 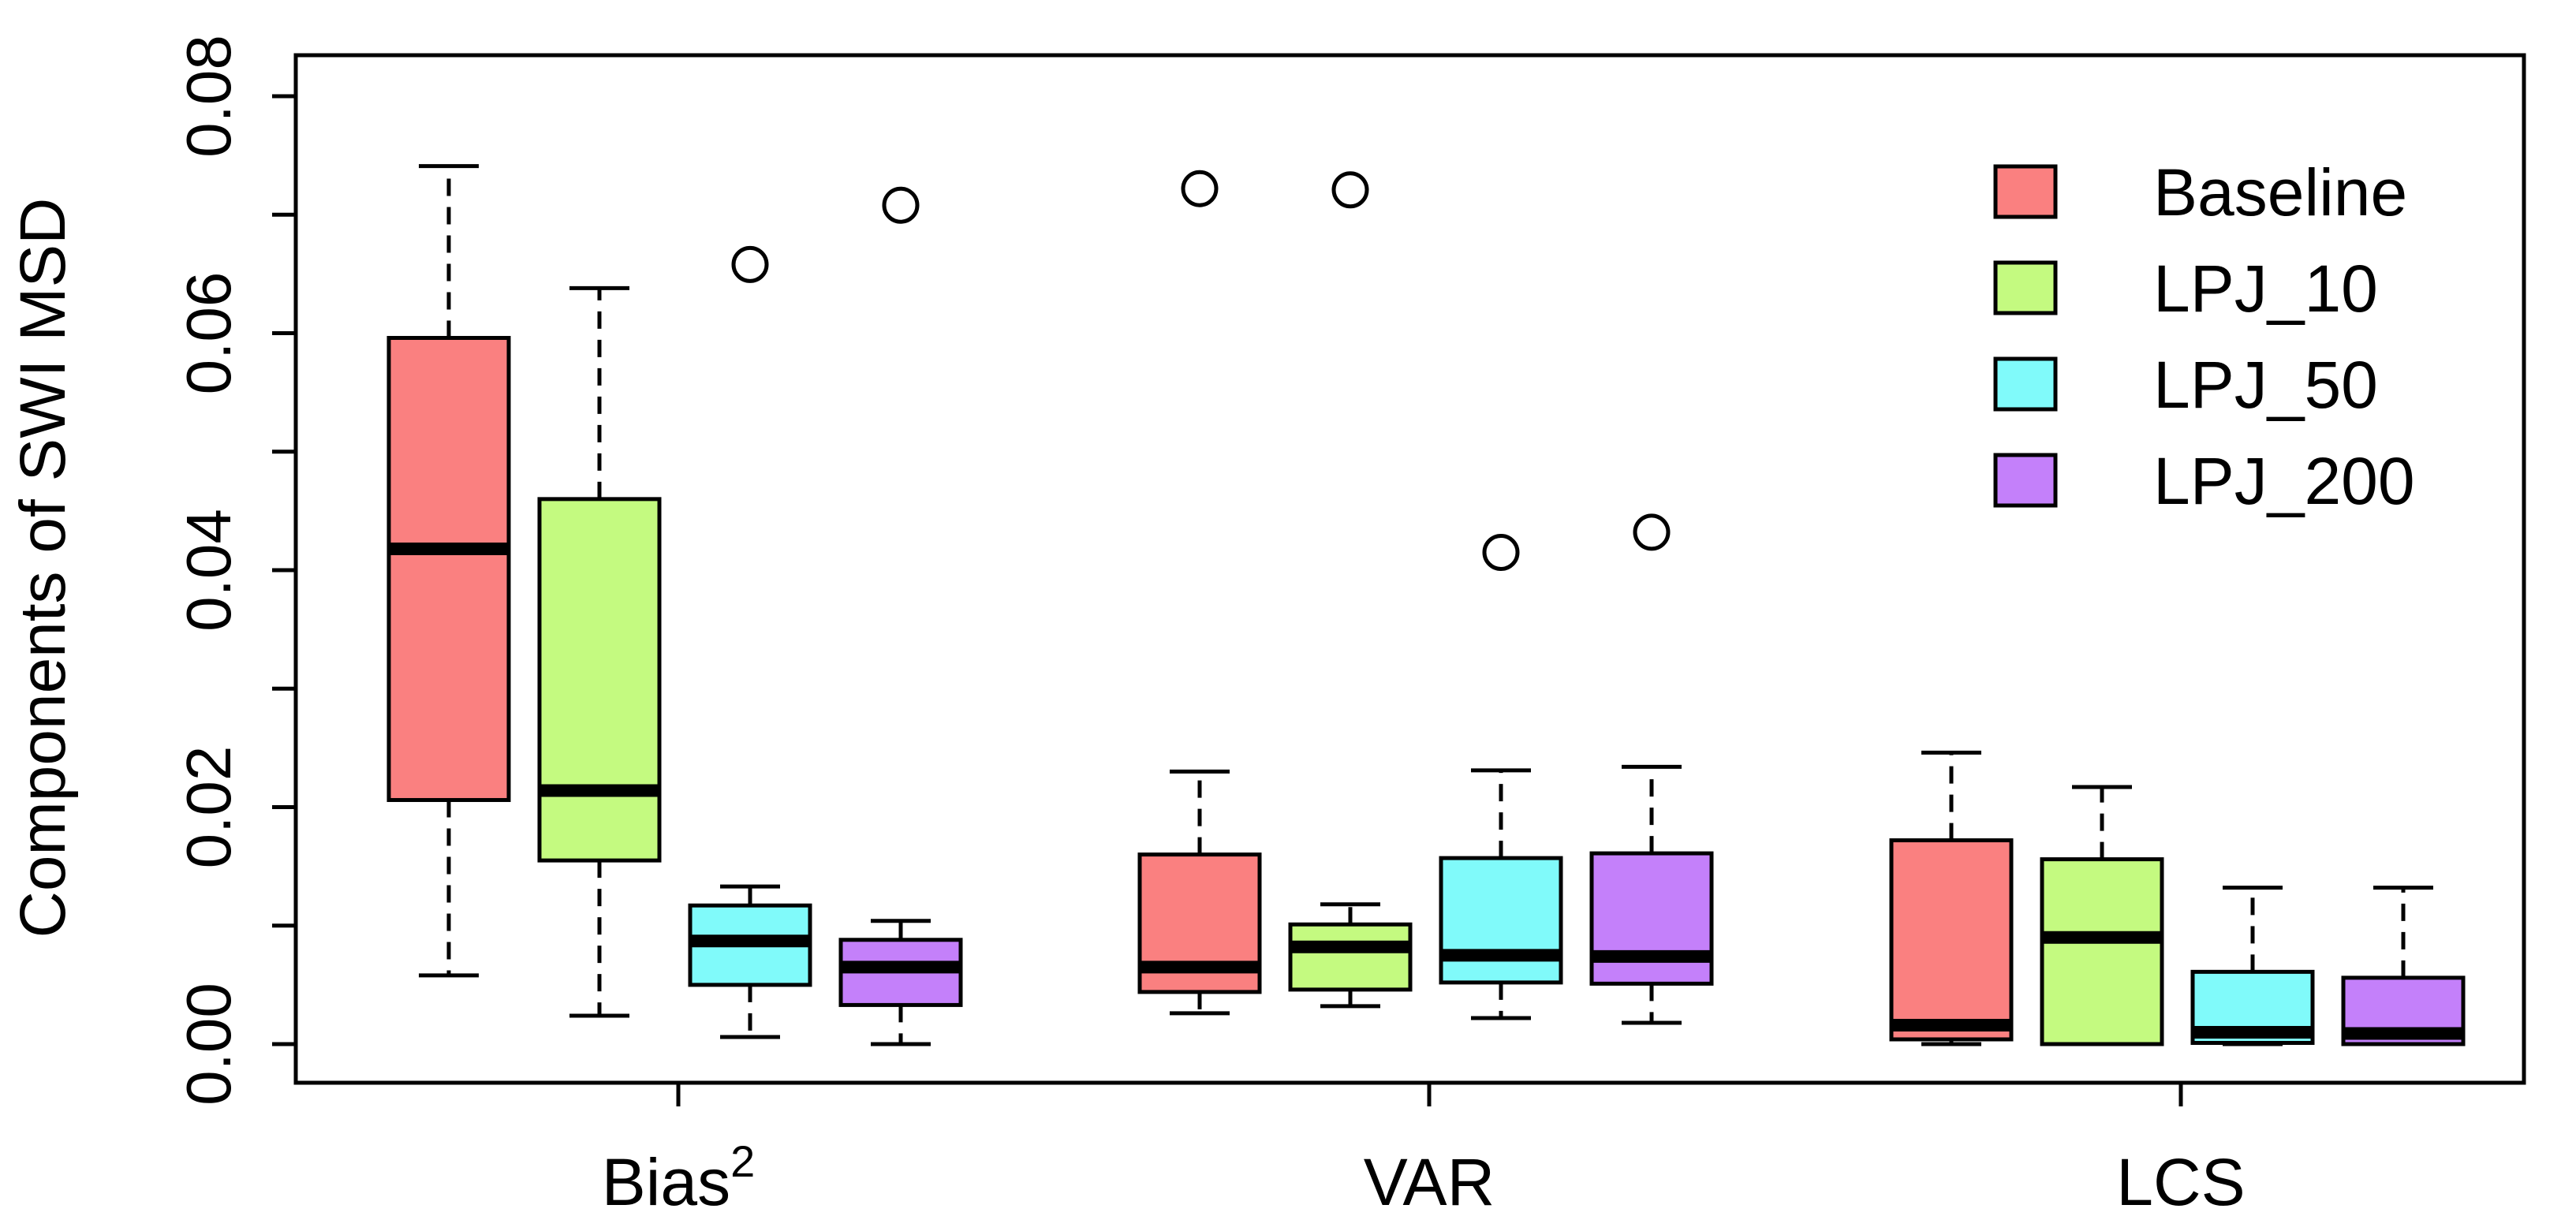 What do you see at coordinates (1199, 593) in the screenshot?
I see `box-Baseline-VAR` at bounding box center [1199, 593].